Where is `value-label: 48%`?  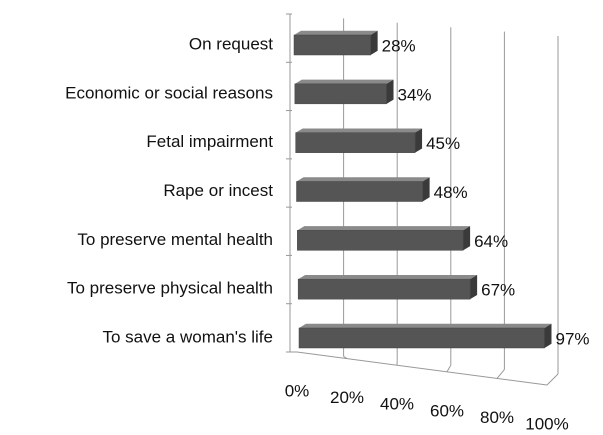 value-label: 48% is located at coordinates (451, 192).